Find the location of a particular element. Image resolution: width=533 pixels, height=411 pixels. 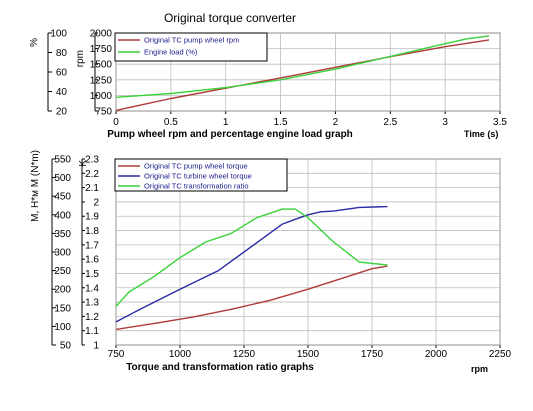

x-tick-label: 1500 is located at coordinates (308, 354).